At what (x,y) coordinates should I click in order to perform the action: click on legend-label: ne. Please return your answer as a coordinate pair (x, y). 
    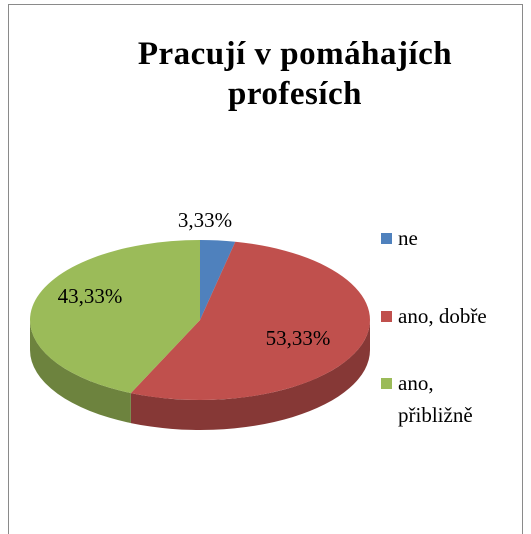
    Looking at the image, I should click on (408, 238).